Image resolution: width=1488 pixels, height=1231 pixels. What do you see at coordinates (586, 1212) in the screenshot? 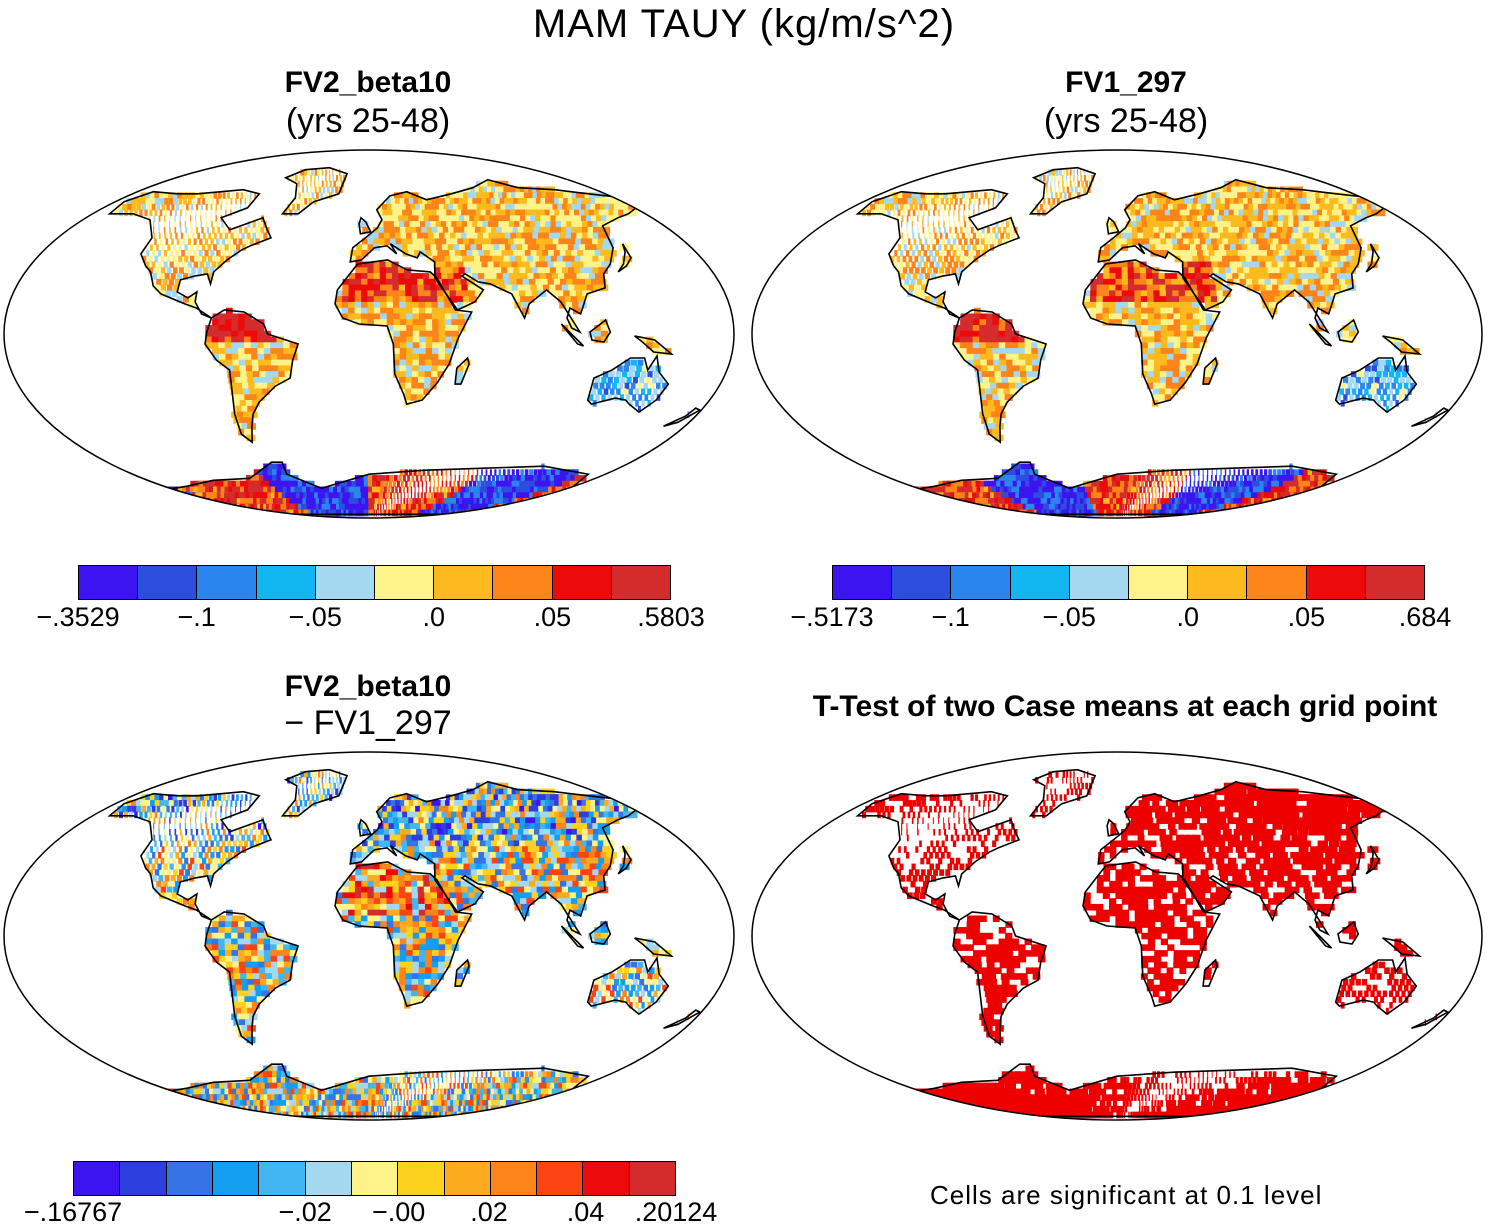
I see `colorbar-tick-label: .04` at bounding box center [586, 1212].